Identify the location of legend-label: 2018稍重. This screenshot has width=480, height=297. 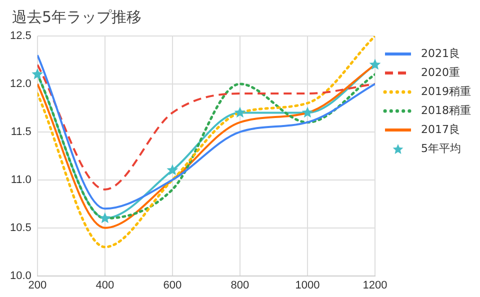
(446, 110).